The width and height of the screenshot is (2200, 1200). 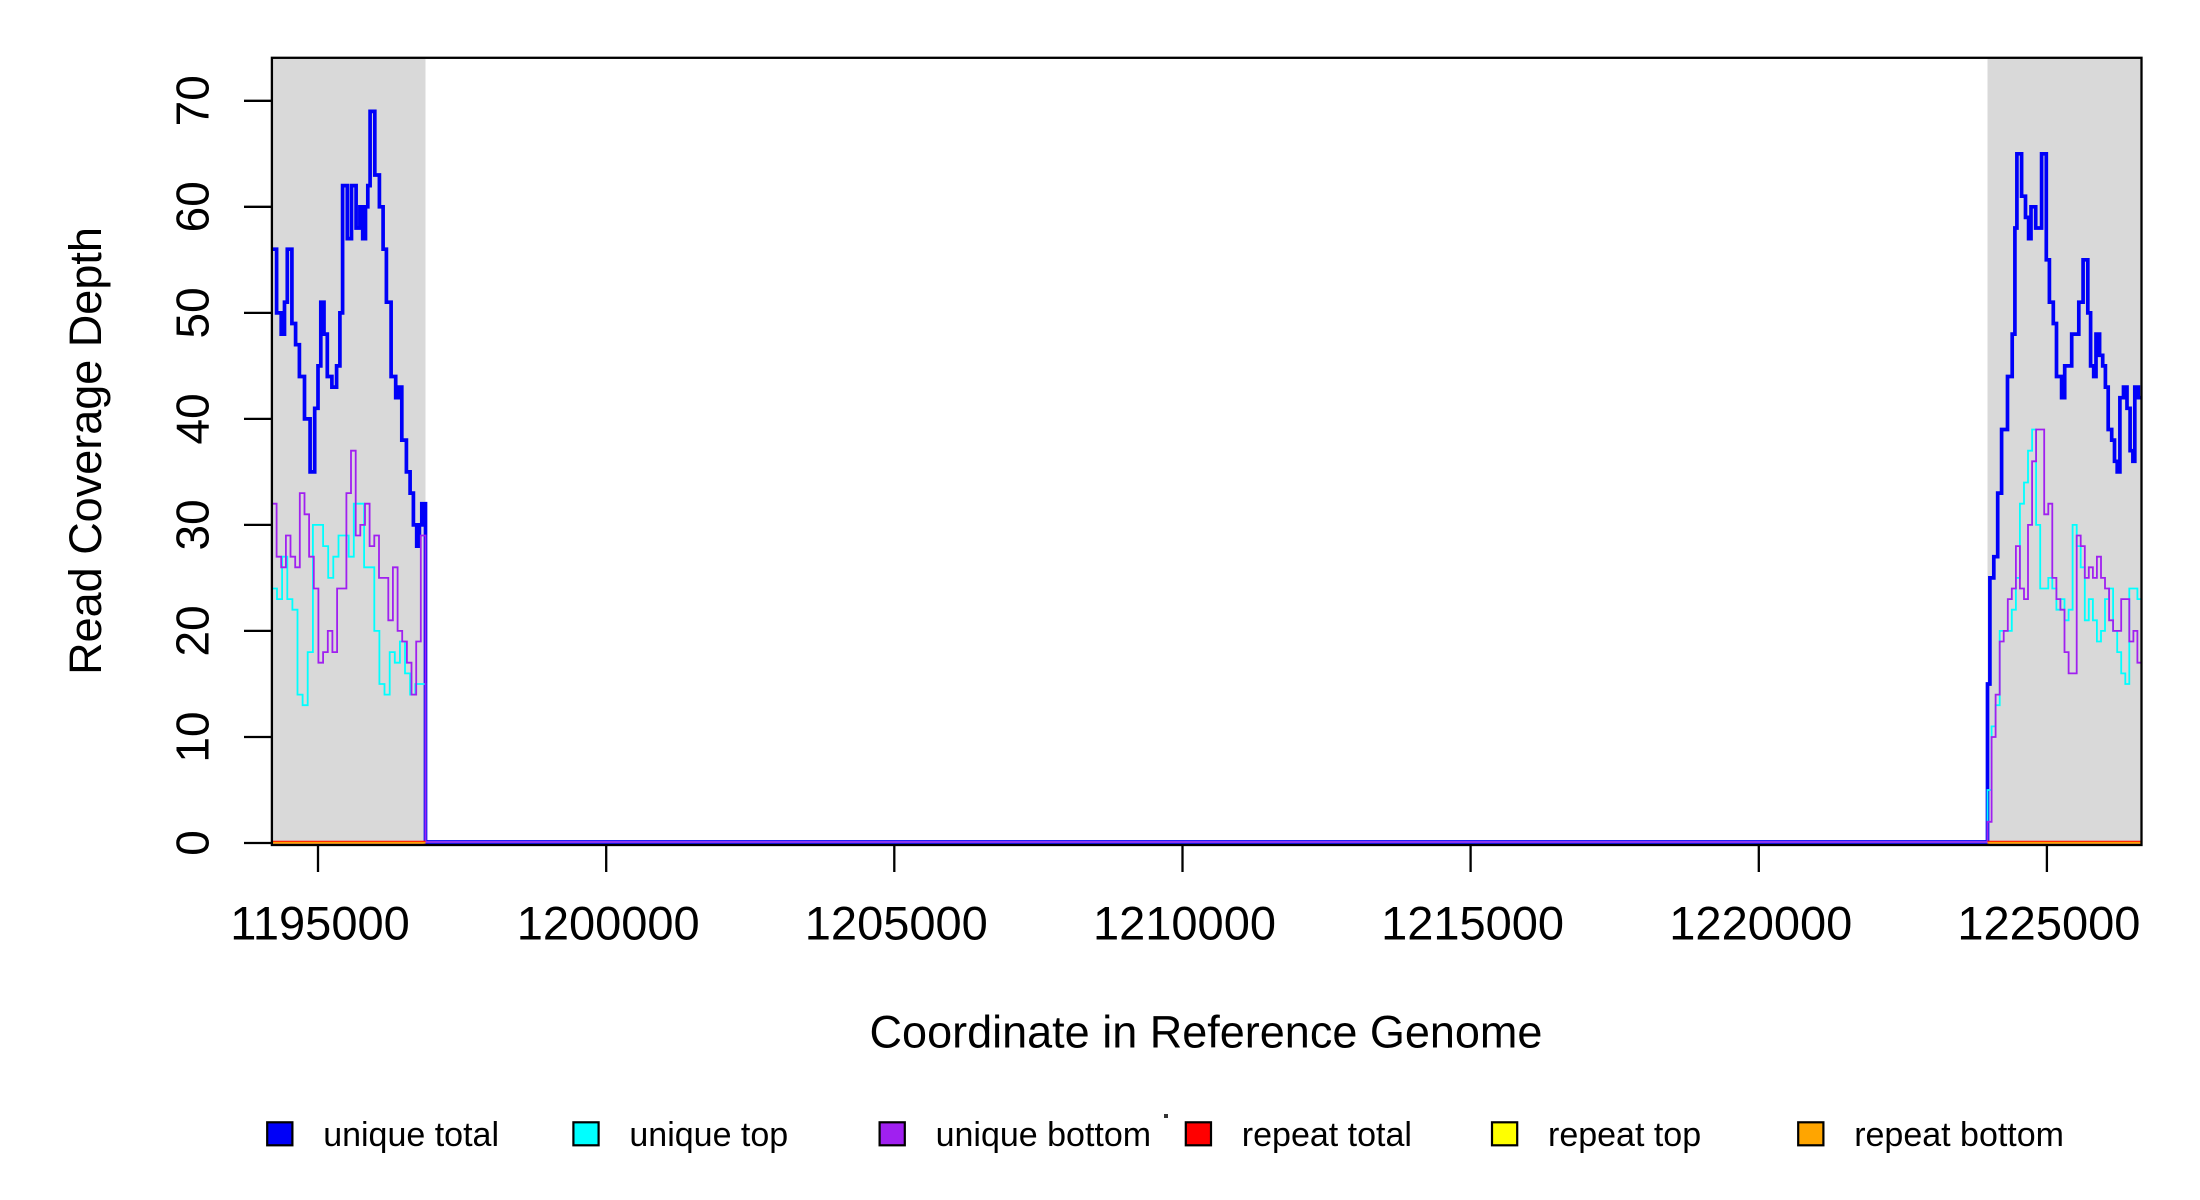 I want to click on svg-text: 1200000, so click(x=608, y=923).